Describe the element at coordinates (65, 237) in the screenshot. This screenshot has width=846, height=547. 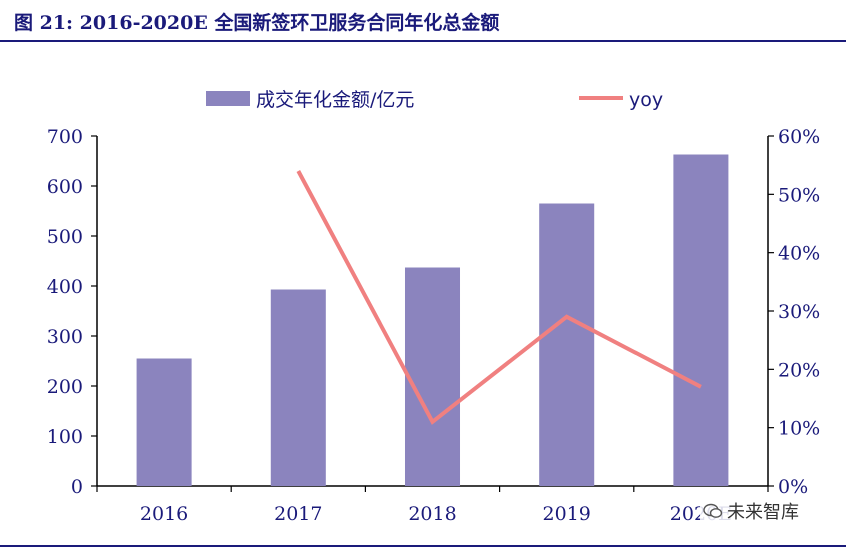
I see `left-tick-label: 500` at that location.